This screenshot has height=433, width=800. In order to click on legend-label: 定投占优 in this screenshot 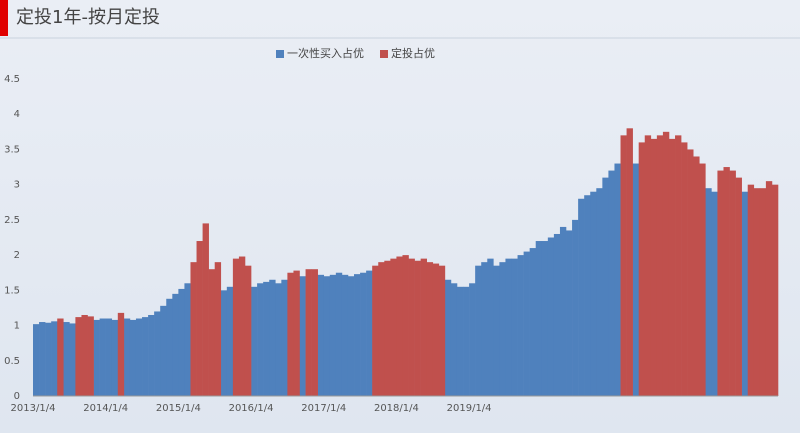, I will do `click(413, 53)`.